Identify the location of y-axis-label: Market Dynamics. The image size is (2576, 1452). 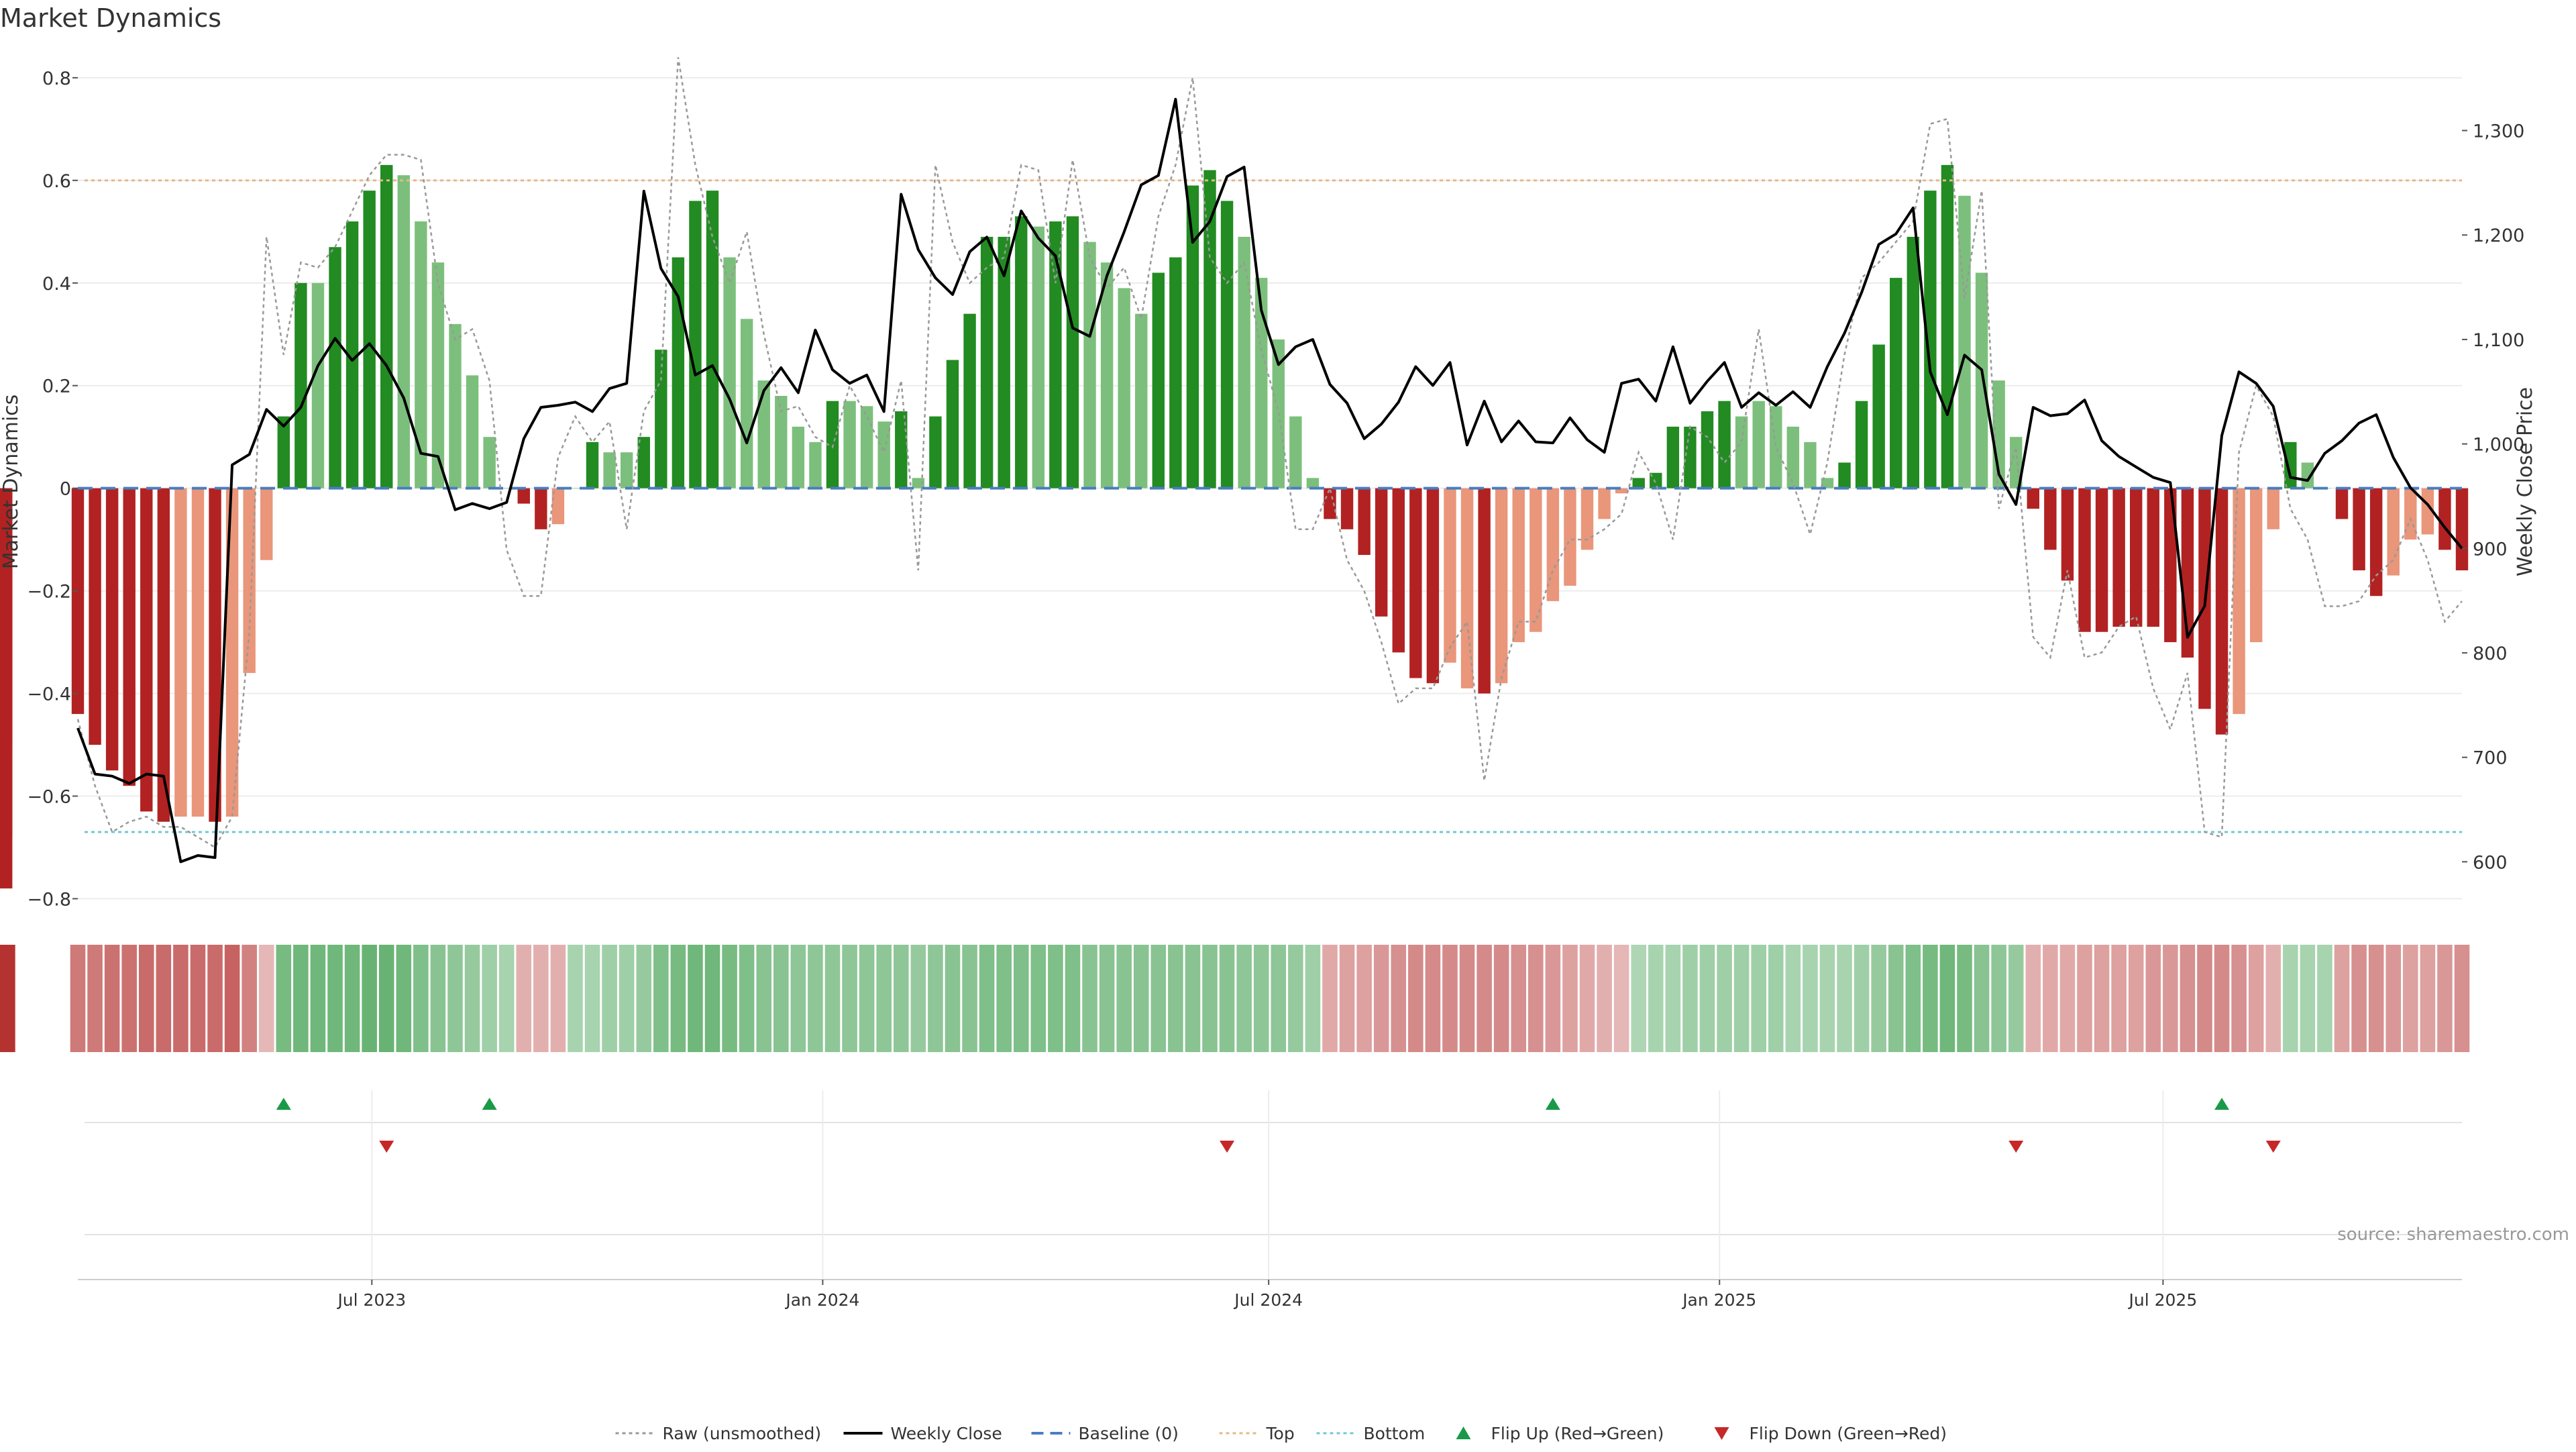
(11, 483).